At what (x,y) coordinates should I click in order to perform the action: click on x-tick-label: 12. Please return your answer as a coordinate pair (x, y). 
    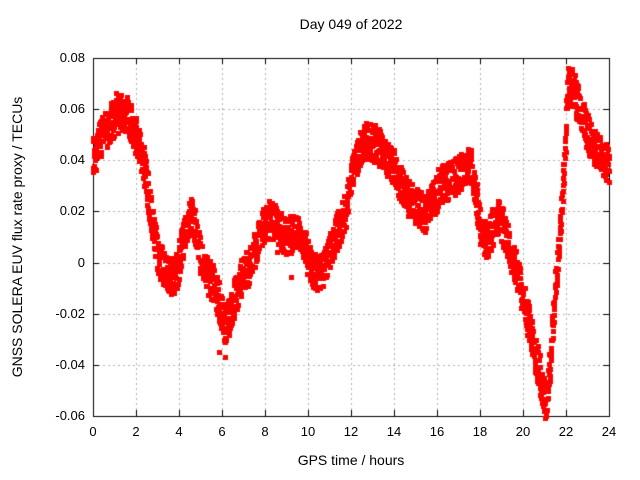
    Looking at the image, I should click on (351, 431).